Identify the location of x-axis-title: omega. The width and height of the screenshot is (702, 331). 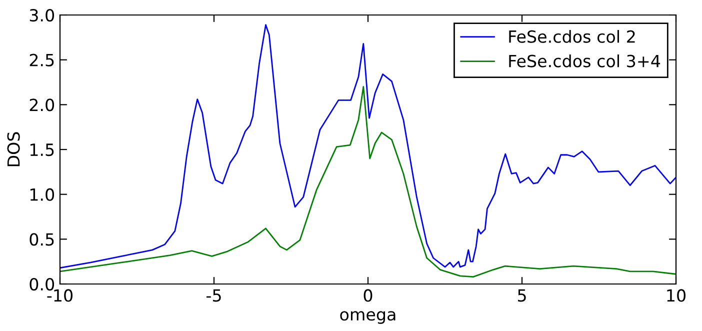
(368, 317).